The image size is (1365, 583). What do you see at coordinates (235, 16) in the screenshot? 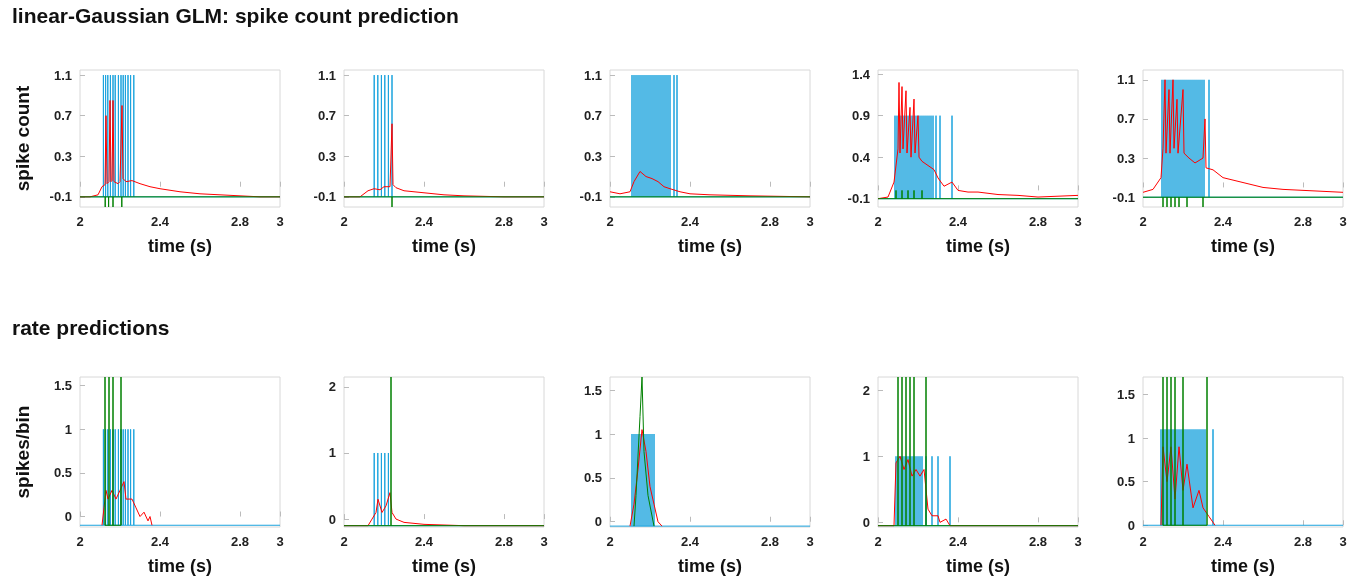
I see `chart-title: linear-Gaussian GLM: spike count prediction` at bounding box center [235, 16].